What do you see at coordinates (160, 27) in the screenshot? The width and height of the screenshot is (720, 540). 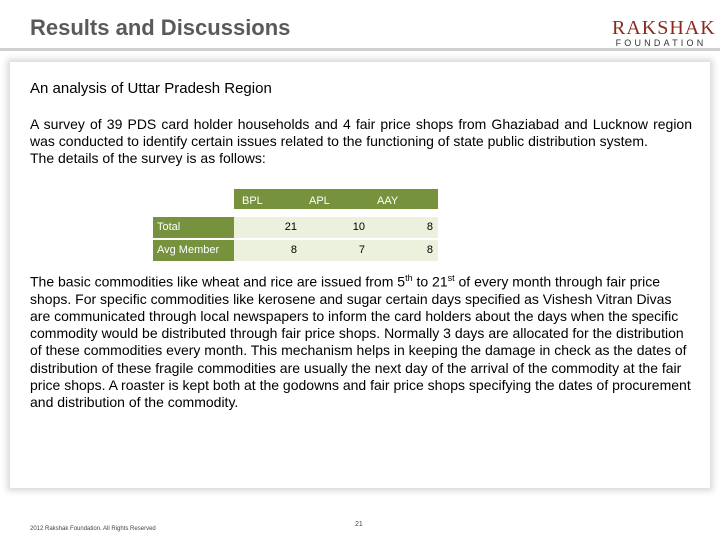 I see `page-title: Results and Discussions` at bounding box center [160, 27].